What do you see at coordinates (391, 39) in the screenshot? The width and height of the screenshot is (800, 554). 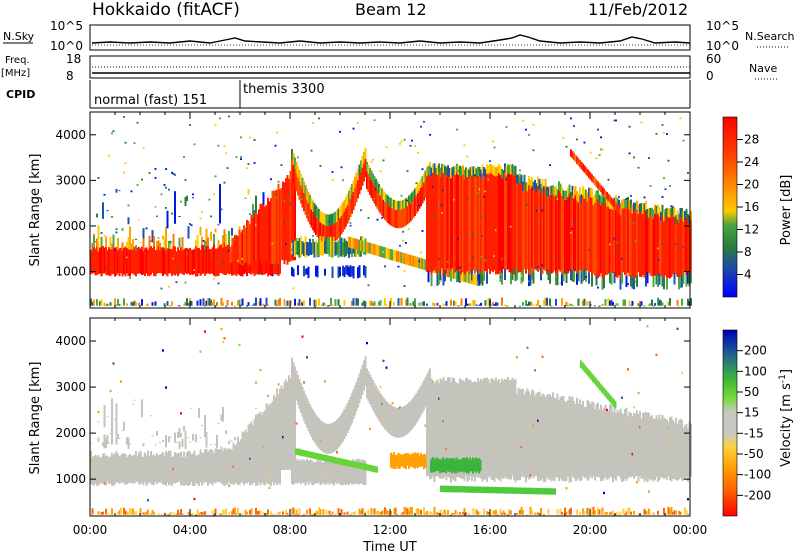 I see `nsky-trace` at bounding box center [391, 39].